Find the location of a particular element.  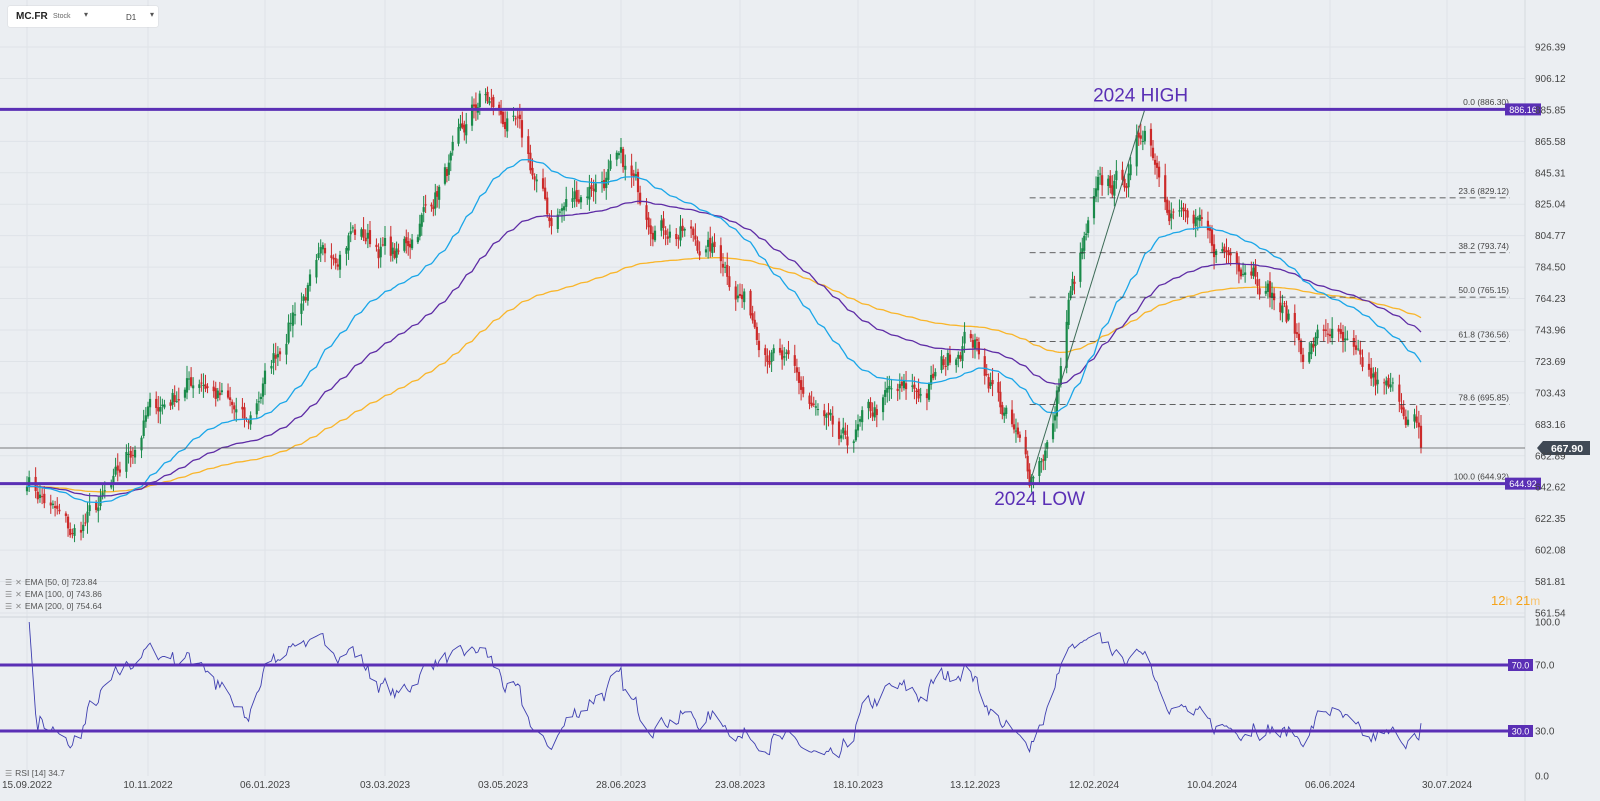

x-tick-label: 12.02.2024 is located at coordinates (1094, 785).